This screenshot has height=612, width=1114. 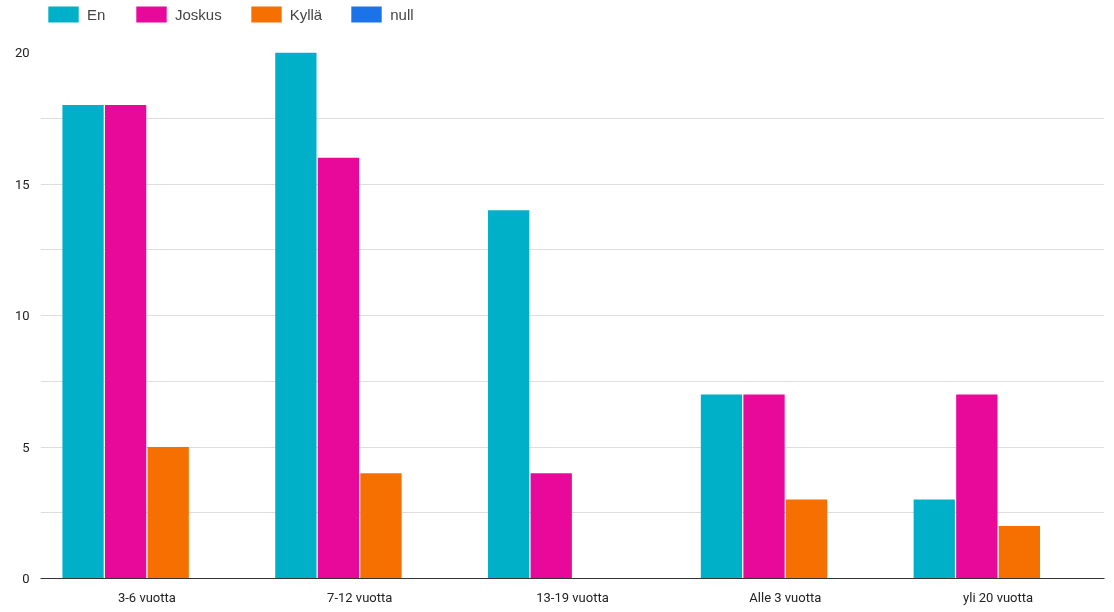 What do you see at coordinates (360, 597) in the screenshot?
I see `x-tick-label: 7-12 vuotta` at bounding box center [360, 597].